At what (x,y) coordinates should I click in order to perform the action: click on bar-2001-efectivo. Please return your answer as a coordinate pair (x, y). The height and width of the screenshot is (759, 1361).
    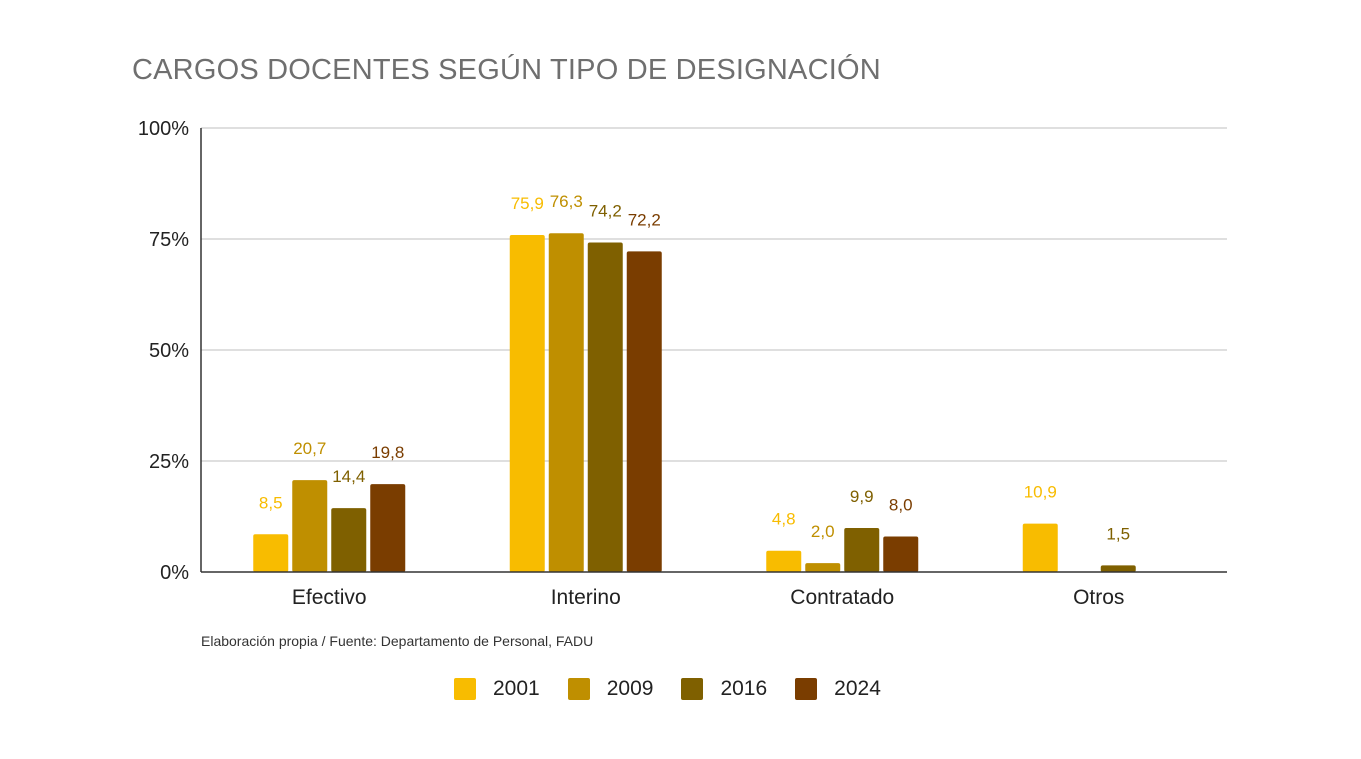
    Looking at the image, I should click on (271, 553).